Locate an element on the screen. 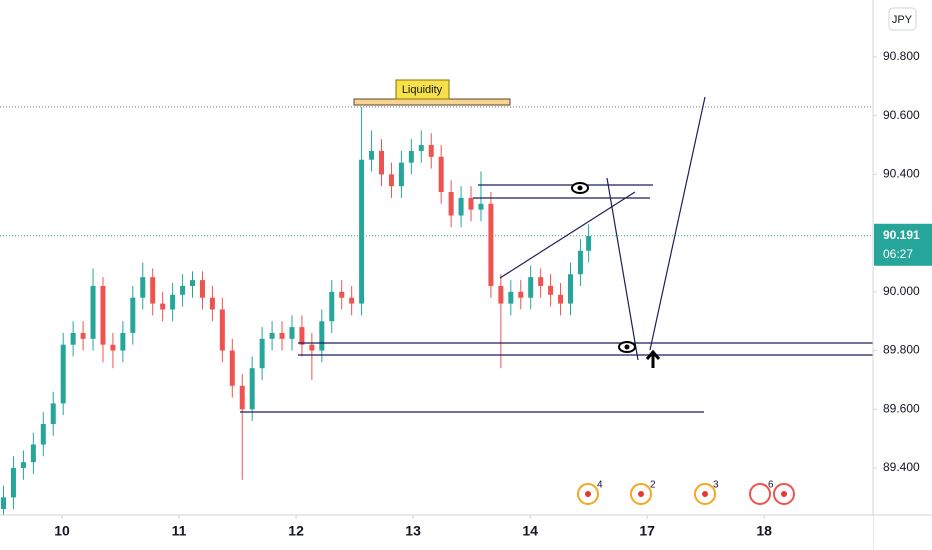  events: 4 2 3 6 is located at coordinates (686, 492).